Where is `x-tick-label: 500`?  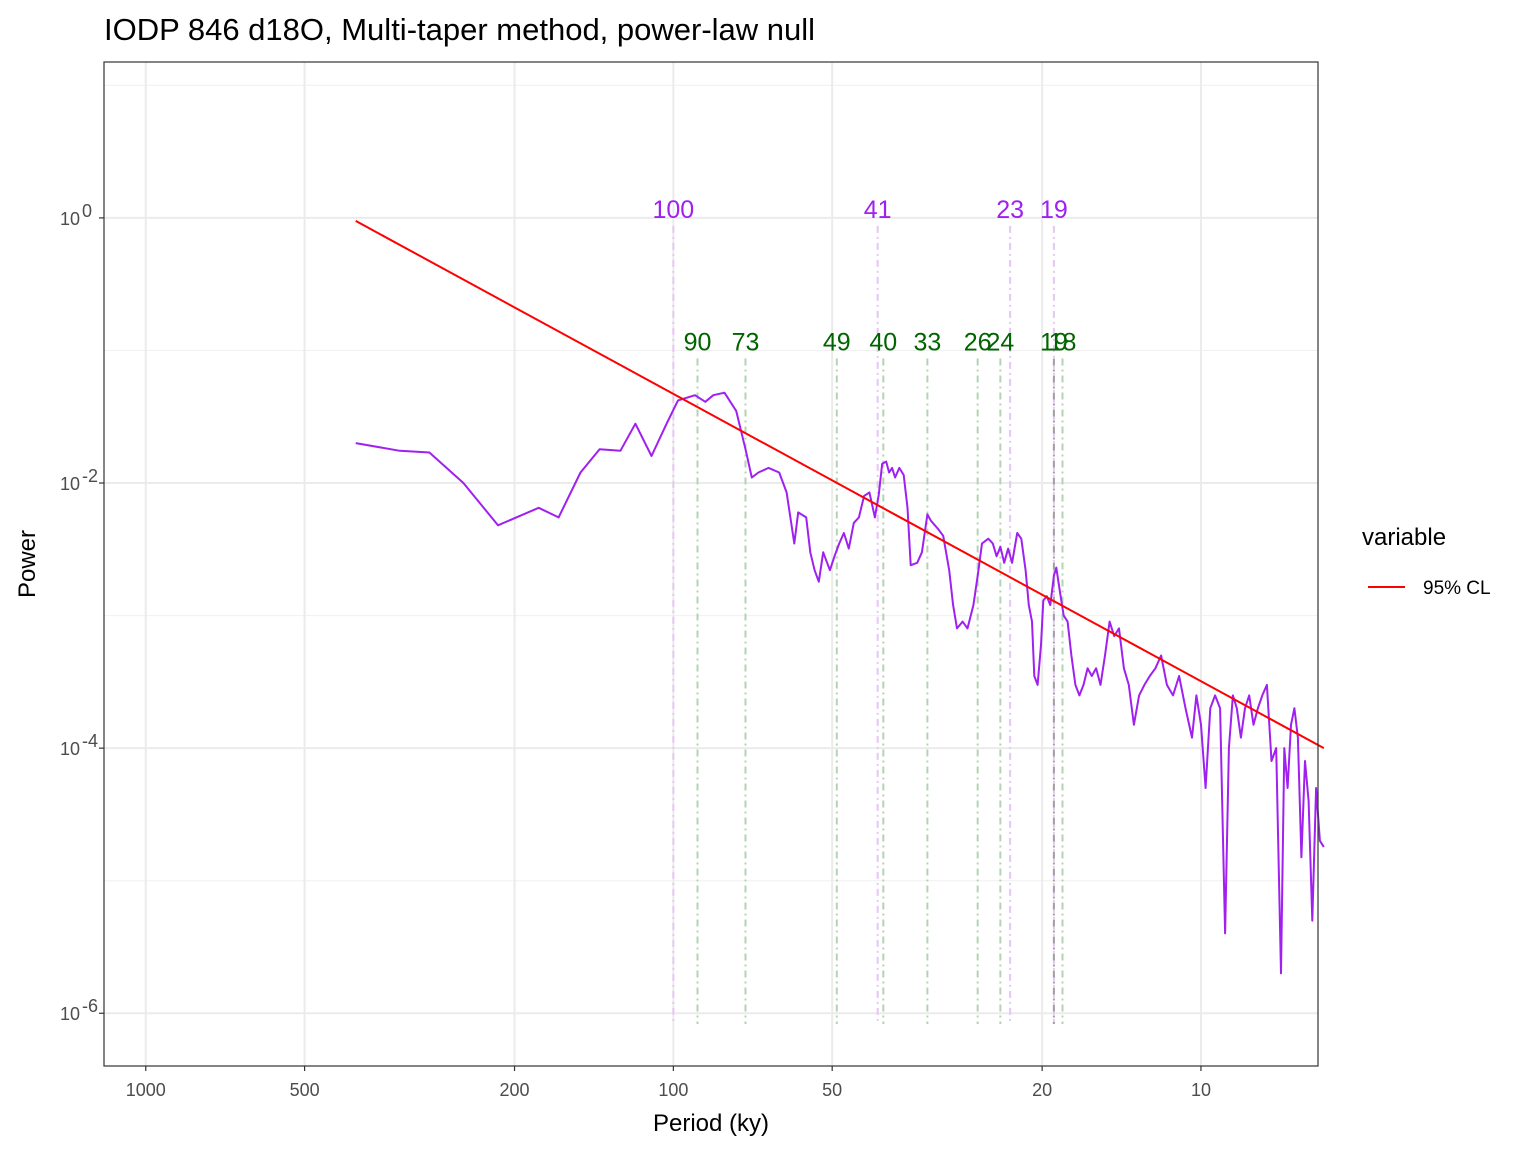 x-tick-label: 500 is located at coordinates (305, 1090).